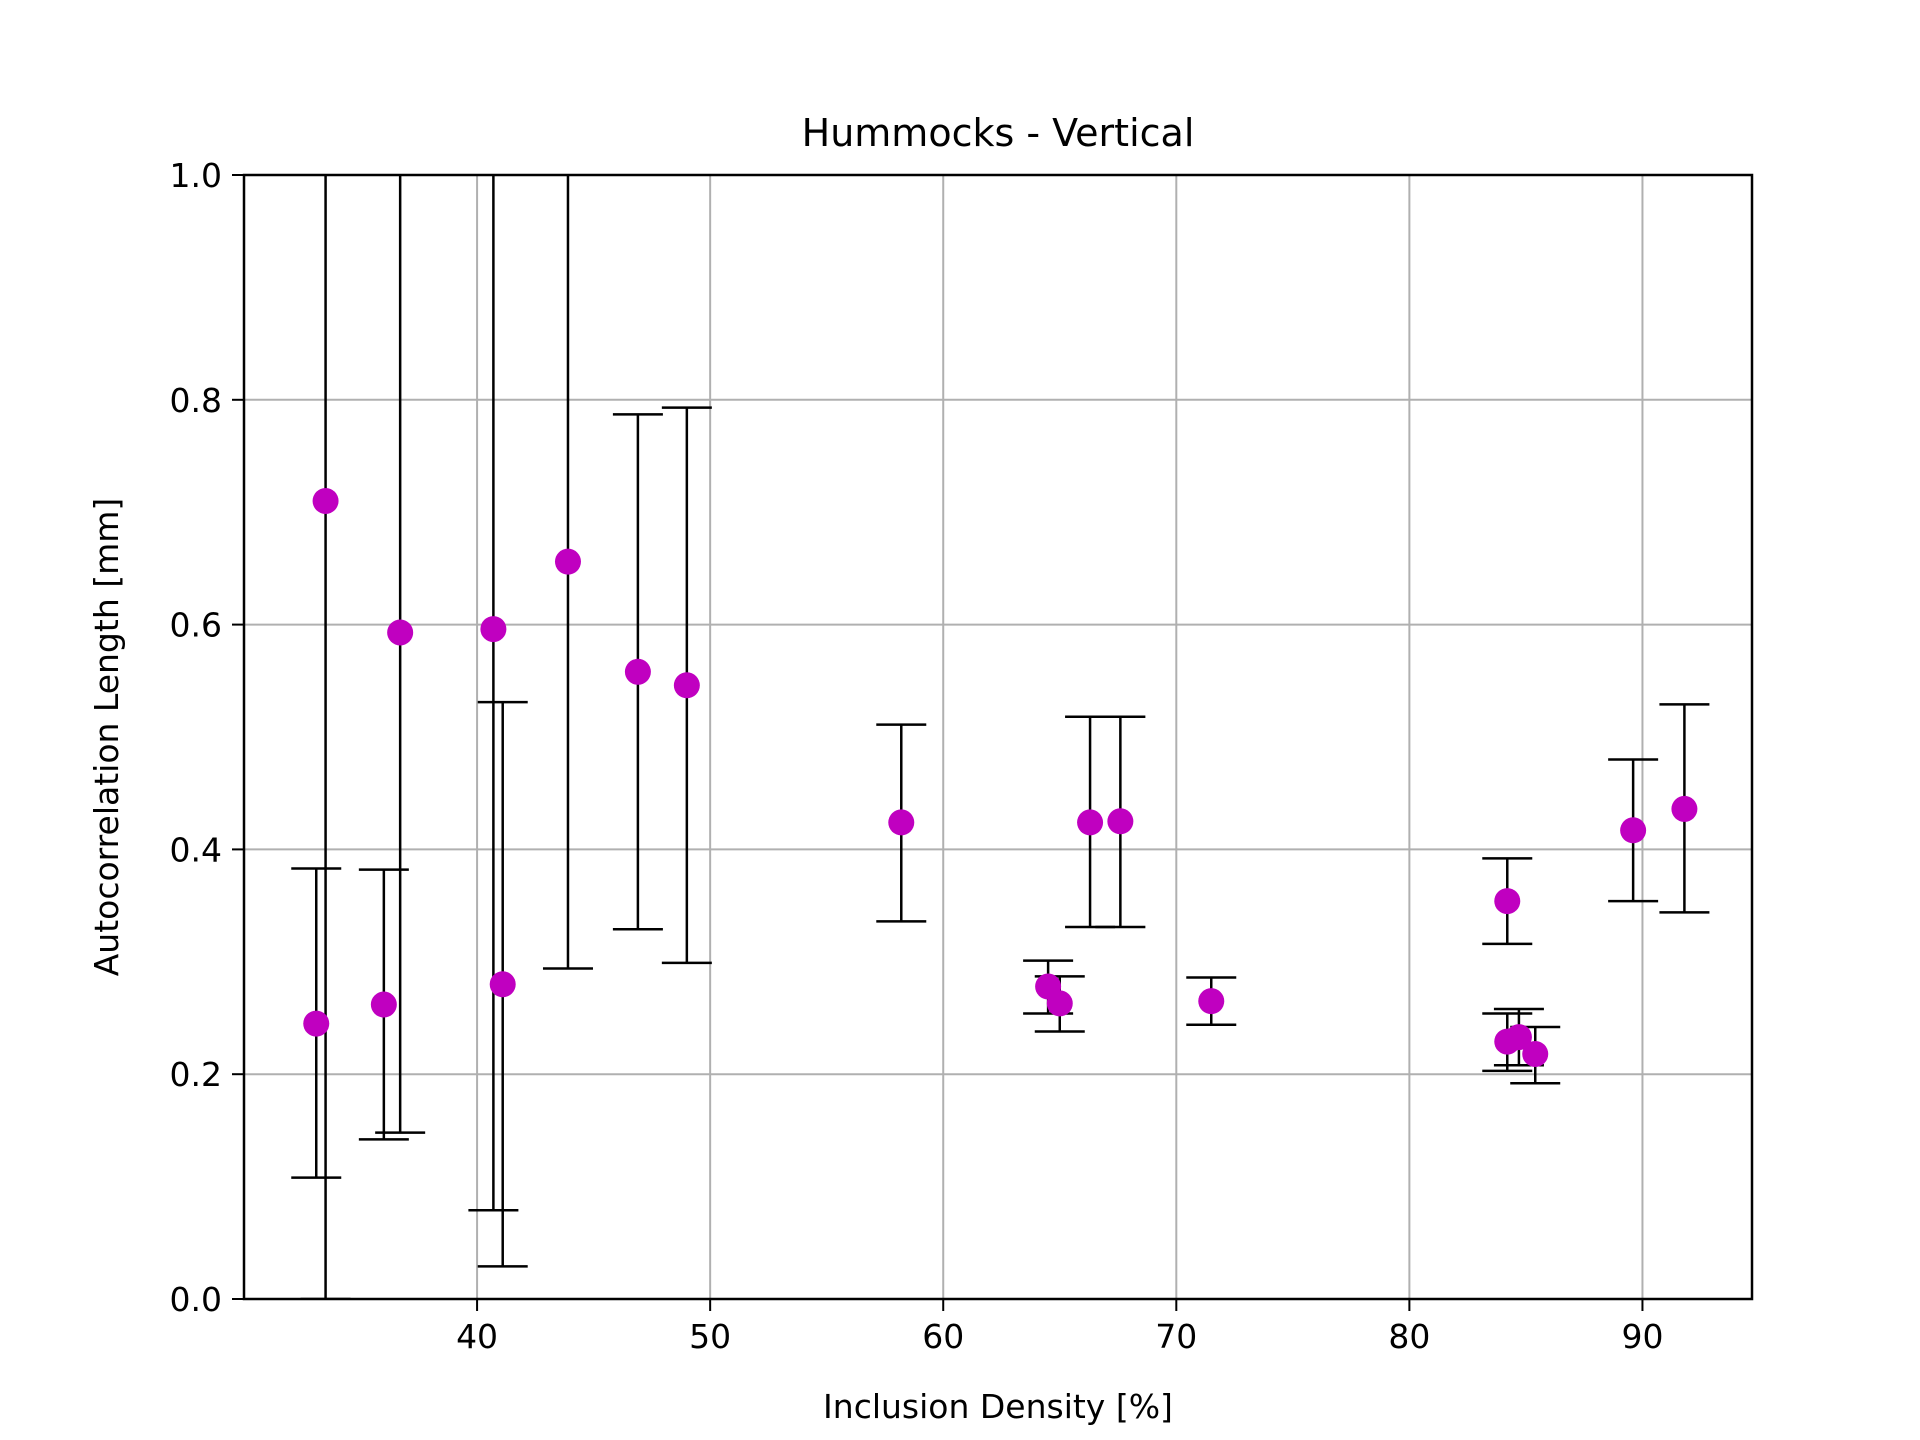 Image resolution: width=1920 pixels, height=1440 pixels. Describe the element at coordinates (943, 1336) in the screenshot. I see `x-tick-label: 60` at that location.